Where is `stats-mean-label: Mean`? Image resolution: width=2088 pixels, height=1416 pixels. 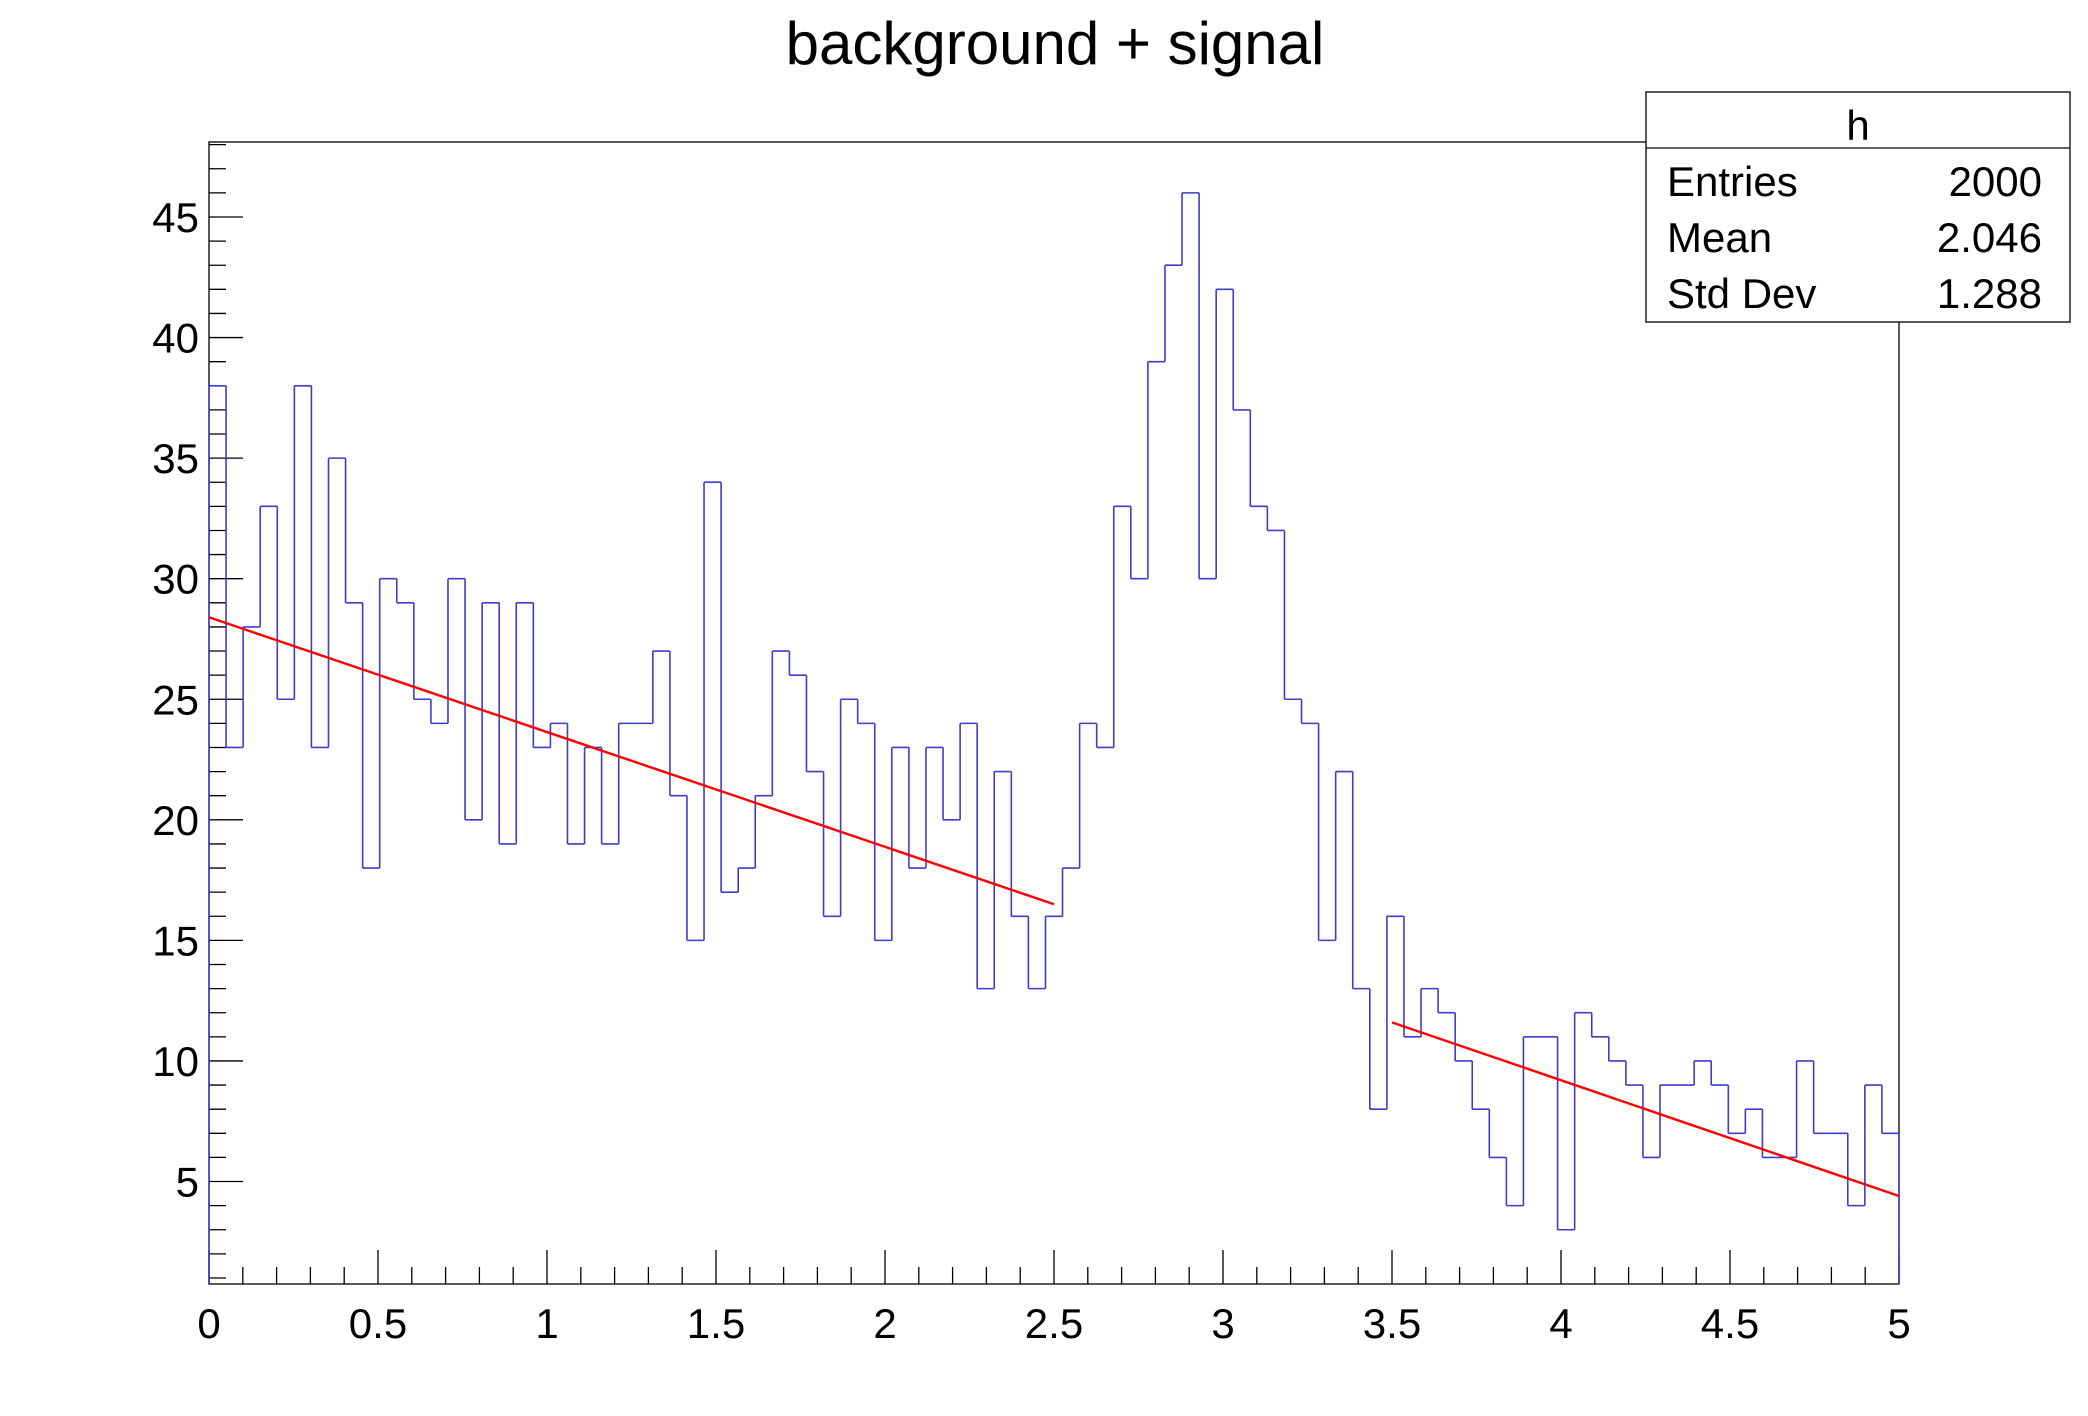 stats-mean-label: Mean is located at coordinates (1719, 237).